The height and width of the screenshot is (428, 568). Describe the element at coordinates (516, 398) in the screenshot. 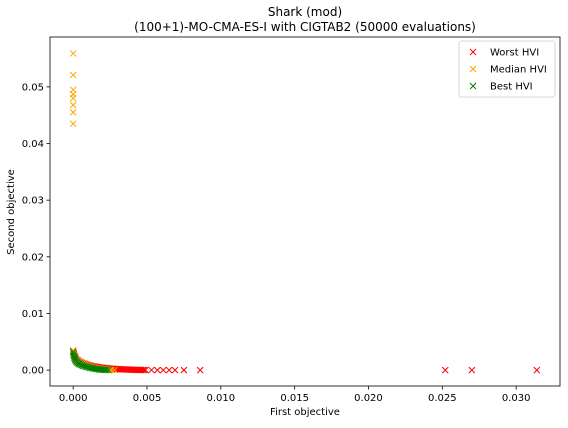

I see `x-tick-label: 0.030` at that location.